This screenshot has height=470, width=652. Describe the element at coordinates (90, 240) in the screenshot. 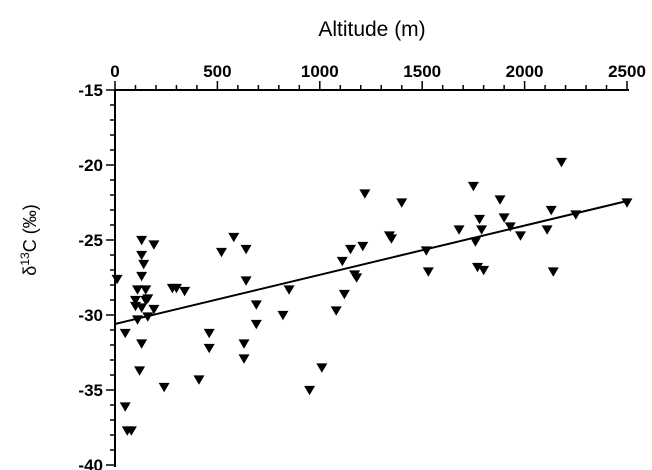

I see `y-tick-label: -25` at that location.